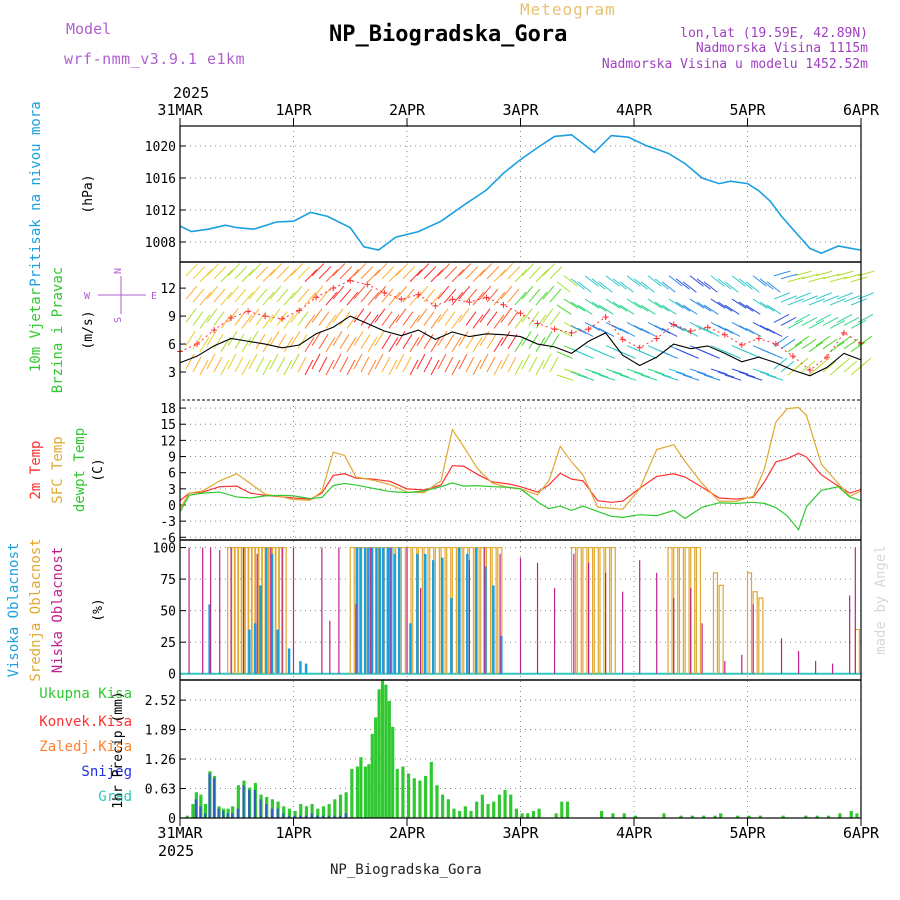 This screenshot has width=900, height=900. I want to click on precip-legend-item: Konvek.Kisa, so click(85, 722).